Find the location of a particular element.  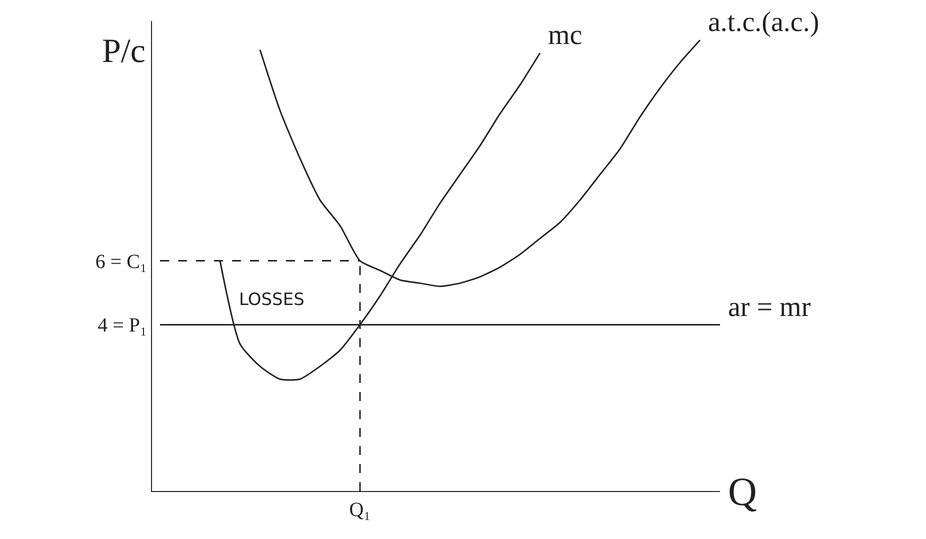

annotation: LOSSES is located at coordinates (271, 300).